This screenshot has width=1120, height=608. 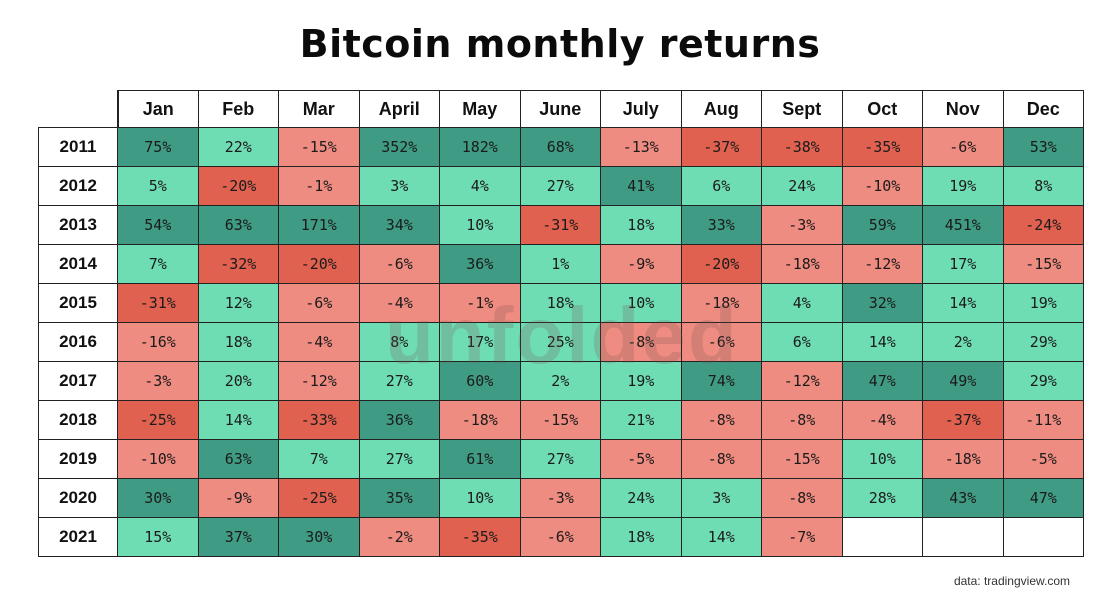 What do you see at coordinates (963, 420) in the screenshot?
I see `heatmap-cell: -37%` at bounding box center [963, 420].